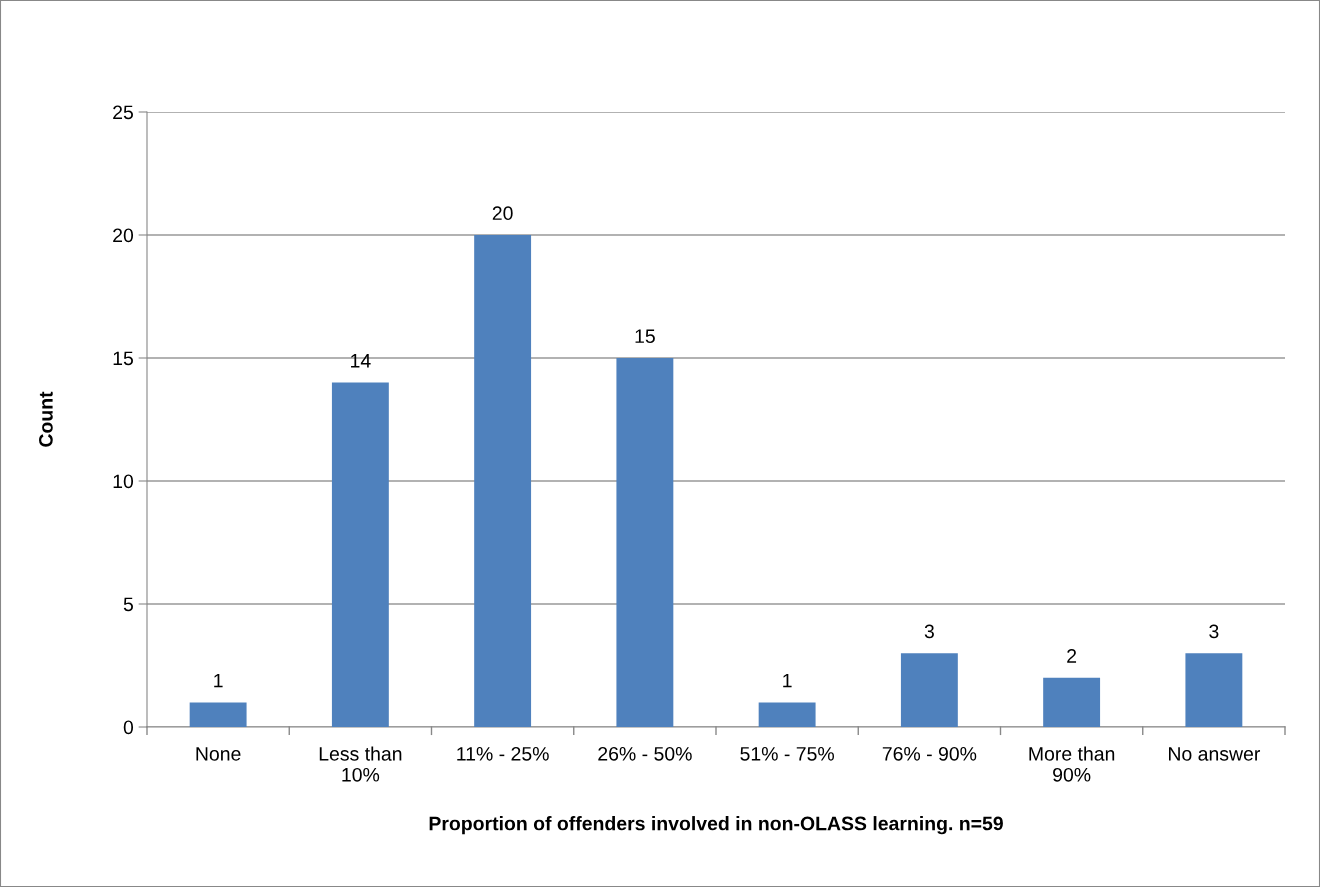 The height and width of the screenshot is (887, 1320). What do you see at coordinates (123, 235) in the screenshot?
I see `y-tick-label: 20` at bounding box center [123, 235].